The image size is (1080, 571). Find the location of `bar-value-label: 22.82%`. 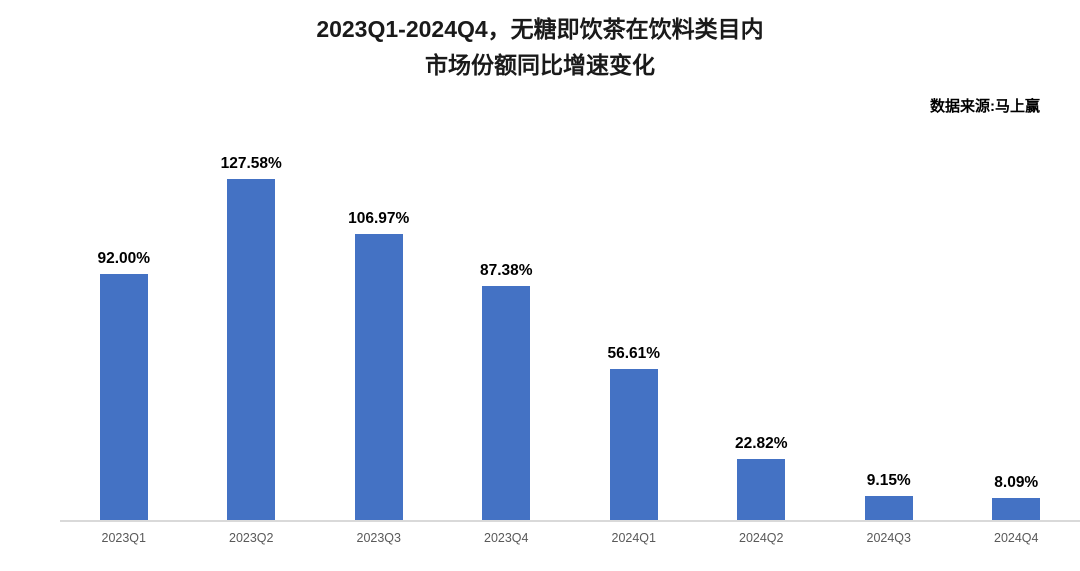

bar-value-label: 22.82% is located at coordinates (761, 444).